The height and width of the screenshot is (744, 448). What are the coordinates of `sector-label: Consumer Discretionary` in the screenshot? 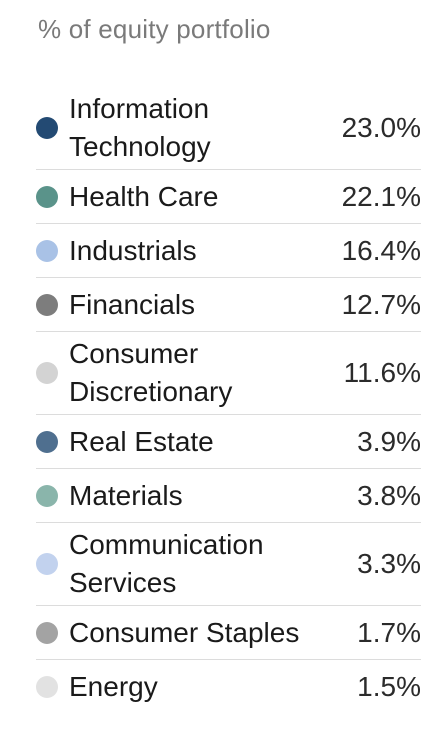 It's located at (151, 372).